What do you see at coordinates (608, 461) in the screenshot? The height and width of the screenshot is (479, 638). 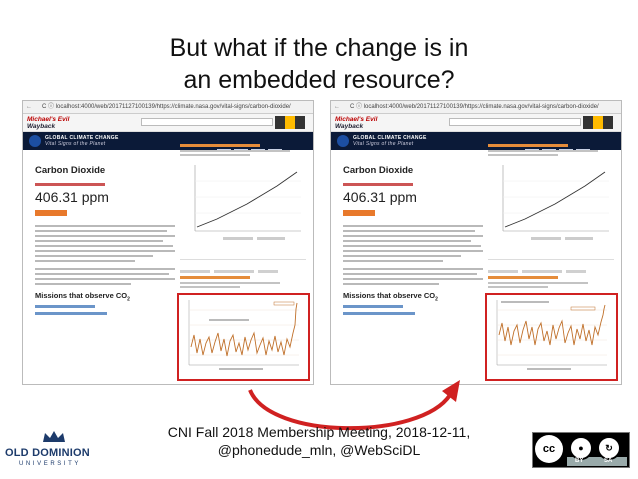 I see `cc-sa-label: SA` at bounding box center [608, 461].